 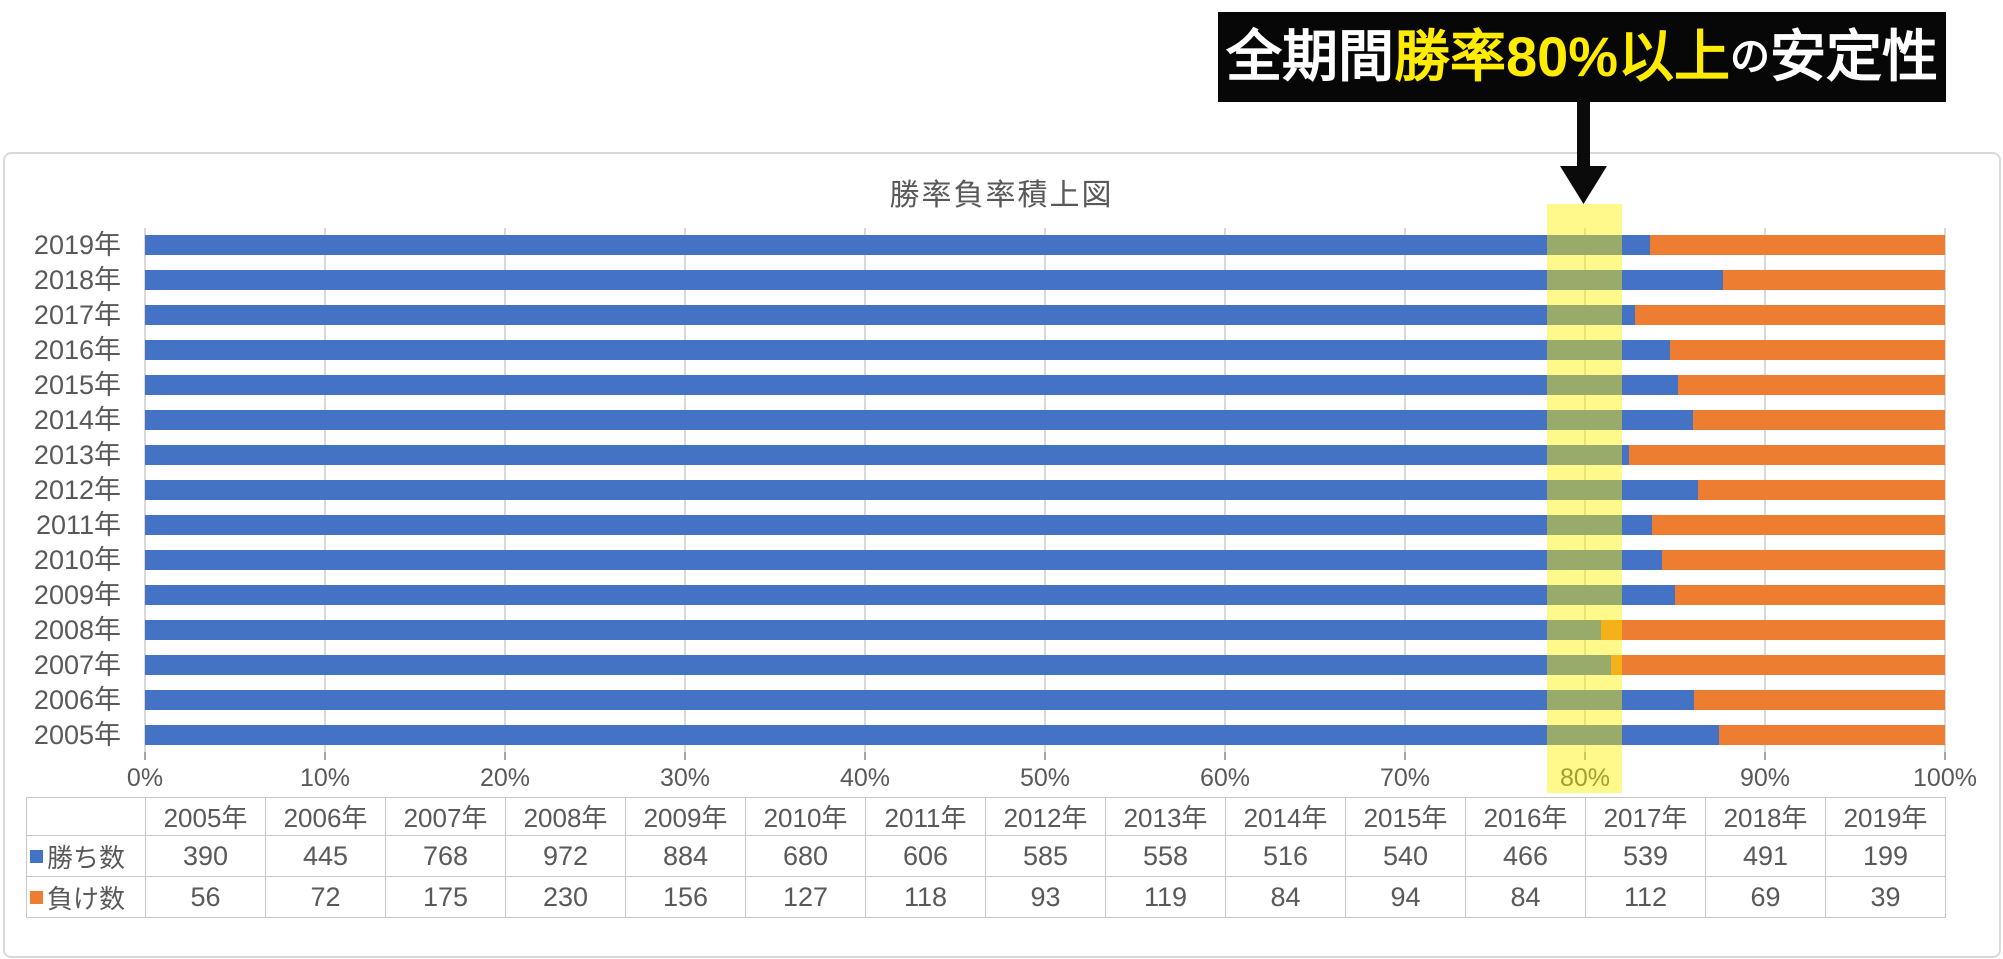 I want to click on table-cell-勝ち数-2018年: 491, so click(x=1765, y=856).